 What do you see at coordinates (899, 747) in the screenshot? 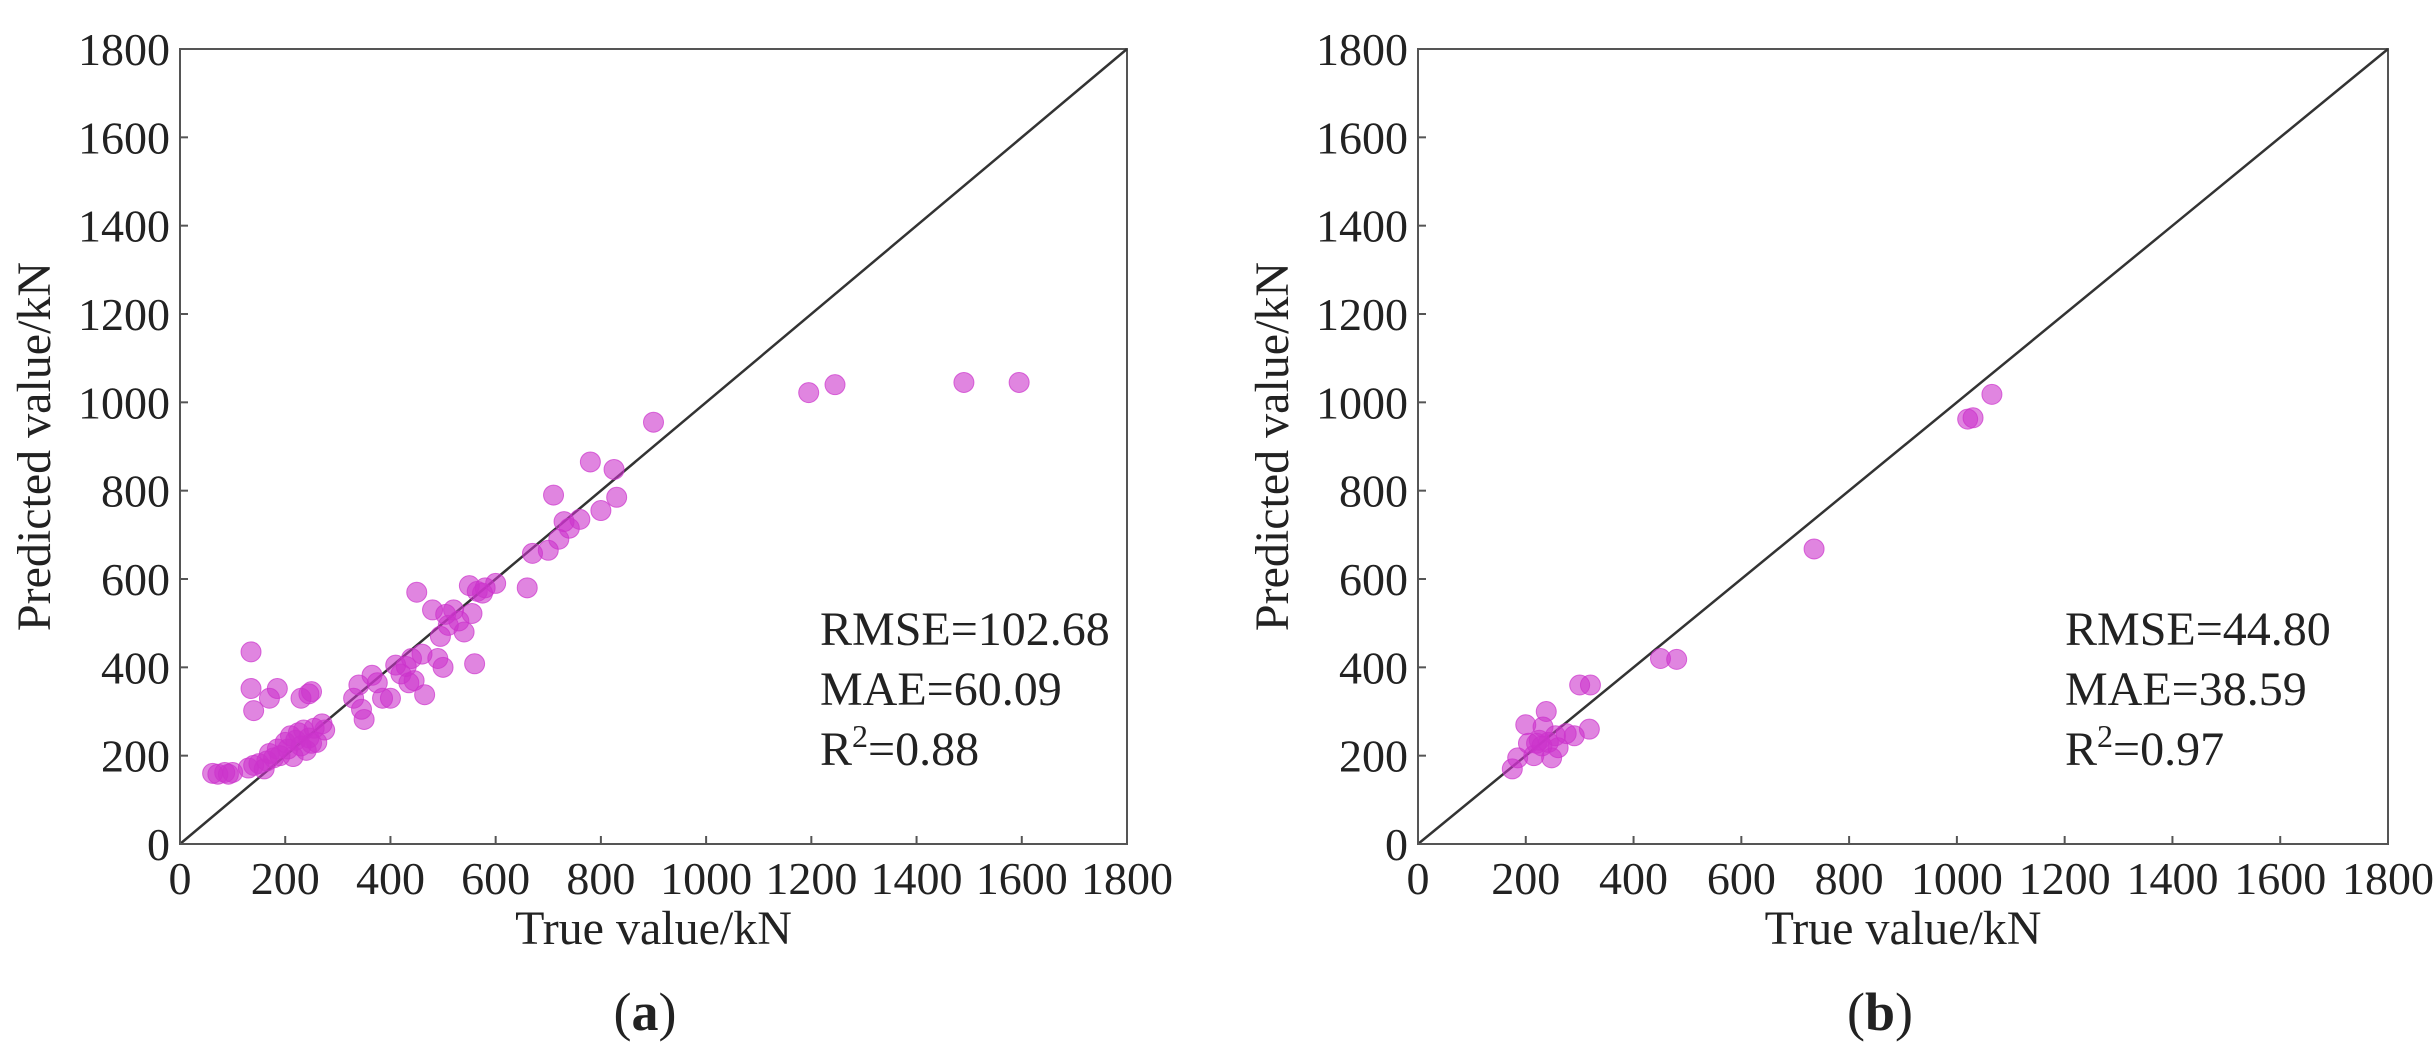
I see `r2-text: R2=0.88` at bounding box center [899, 747].